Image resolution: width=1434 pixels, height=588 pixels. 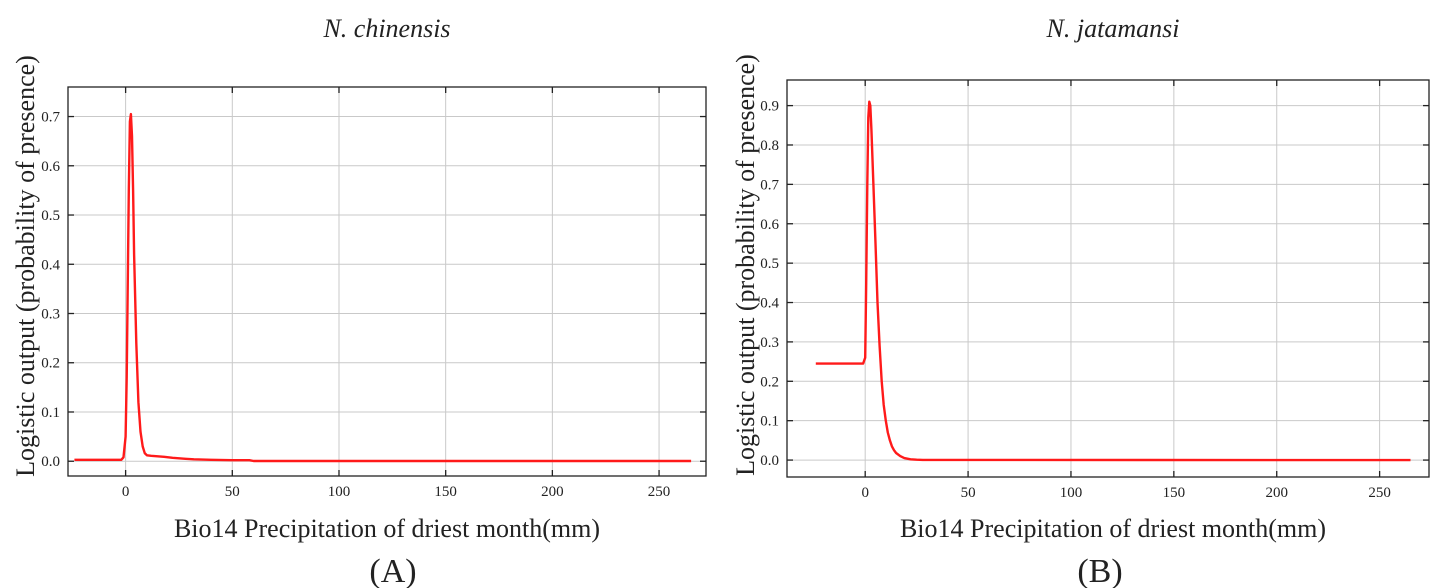 What do you see at coordinates (1071, 493) in the screenshot?
I see `panel-b-x-tick-label: 100` at bounding box center [1071, 493].